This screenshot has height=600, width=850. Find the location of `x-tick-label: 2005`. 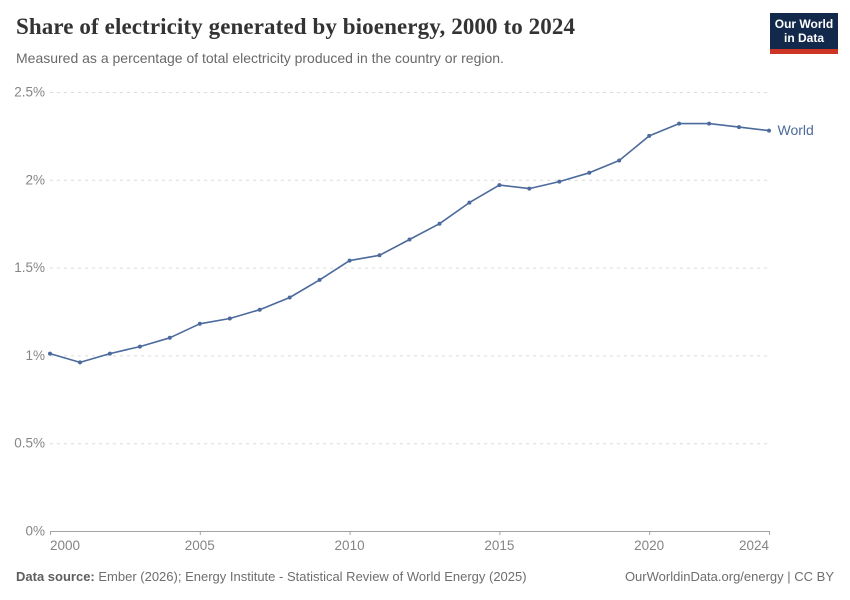

x-tick-label: 2005 is located at coordinates (200, 545).